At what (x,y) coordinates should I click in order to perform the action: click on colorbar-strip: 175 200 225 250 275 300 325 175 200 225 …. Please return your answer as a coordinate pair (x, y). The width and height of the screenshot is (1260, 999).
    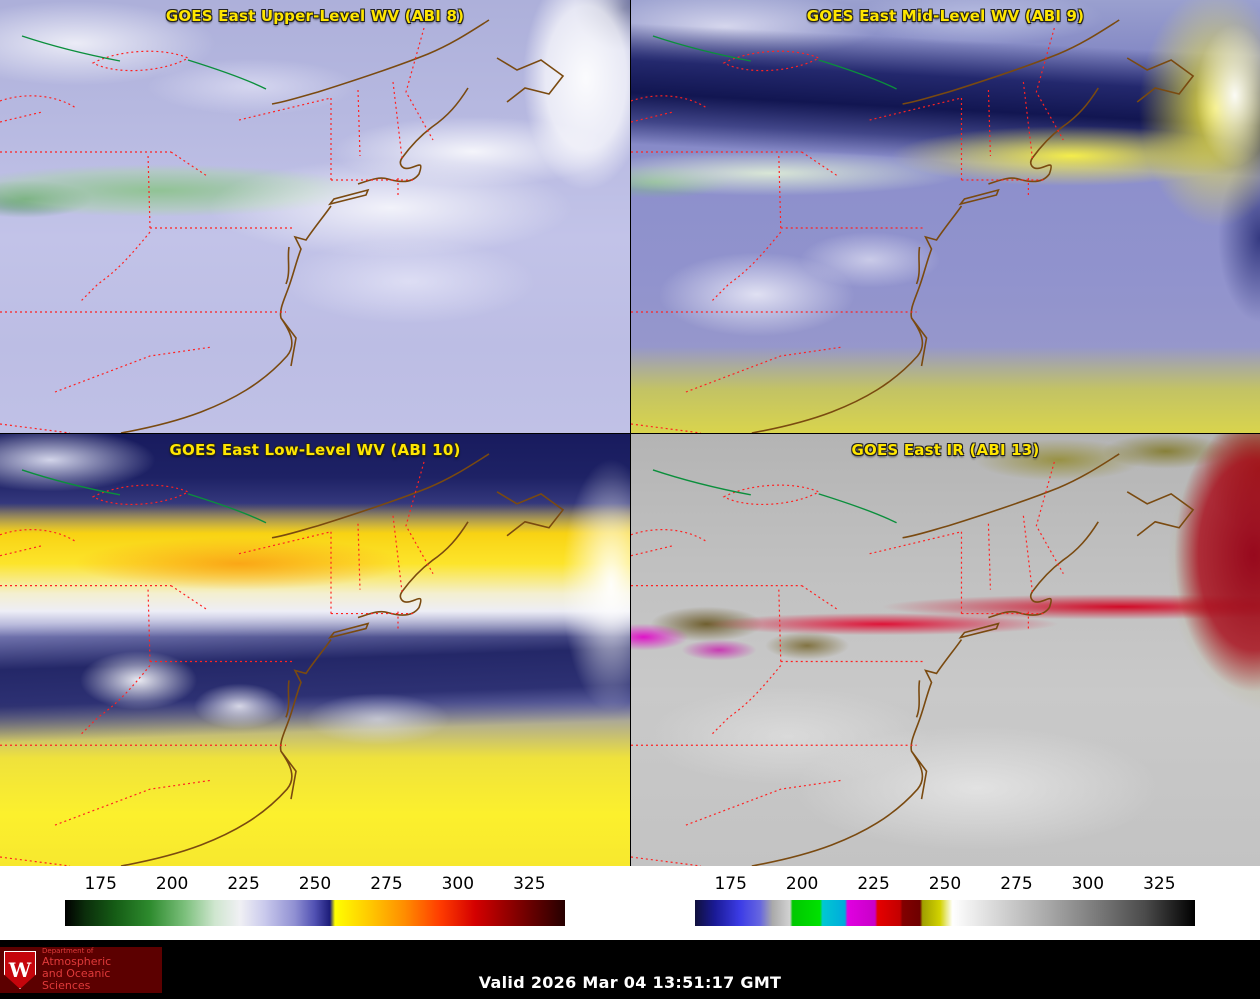
    Looking at the image, I should click on (630, 903).